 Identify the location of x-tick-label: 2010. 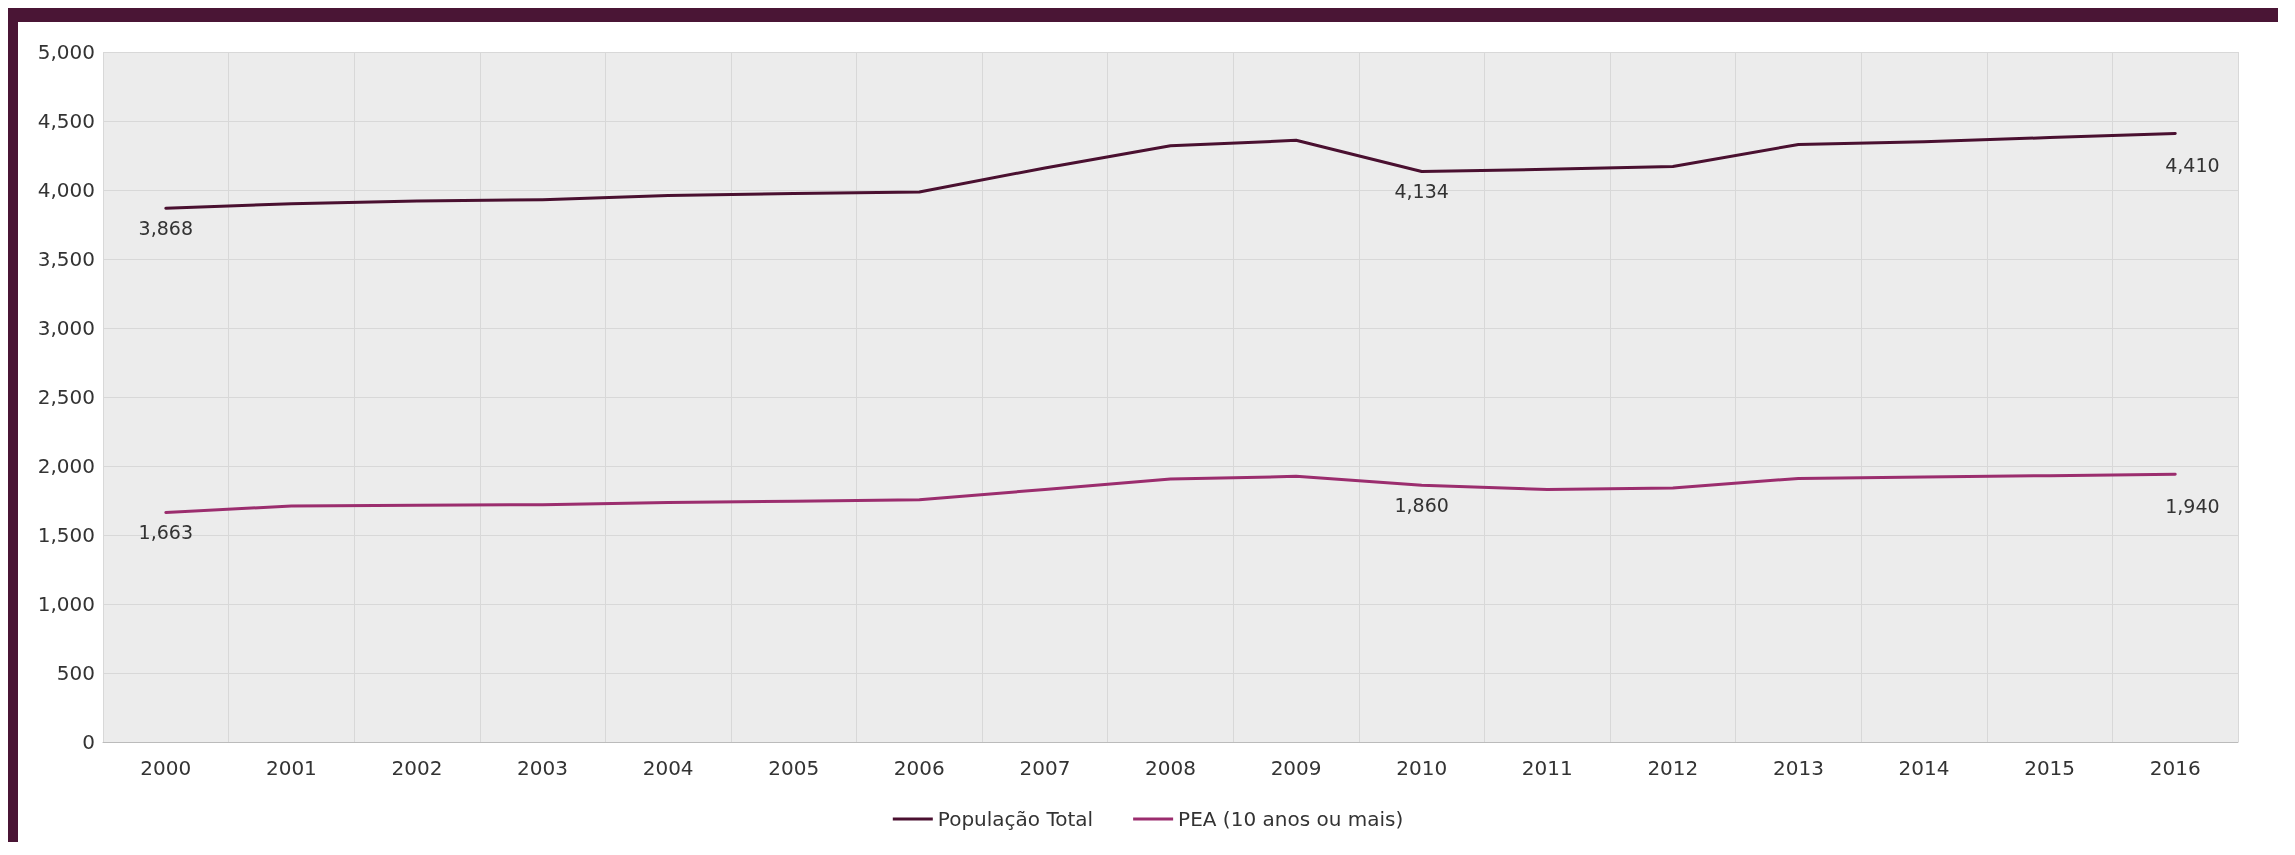
(1422, 768).